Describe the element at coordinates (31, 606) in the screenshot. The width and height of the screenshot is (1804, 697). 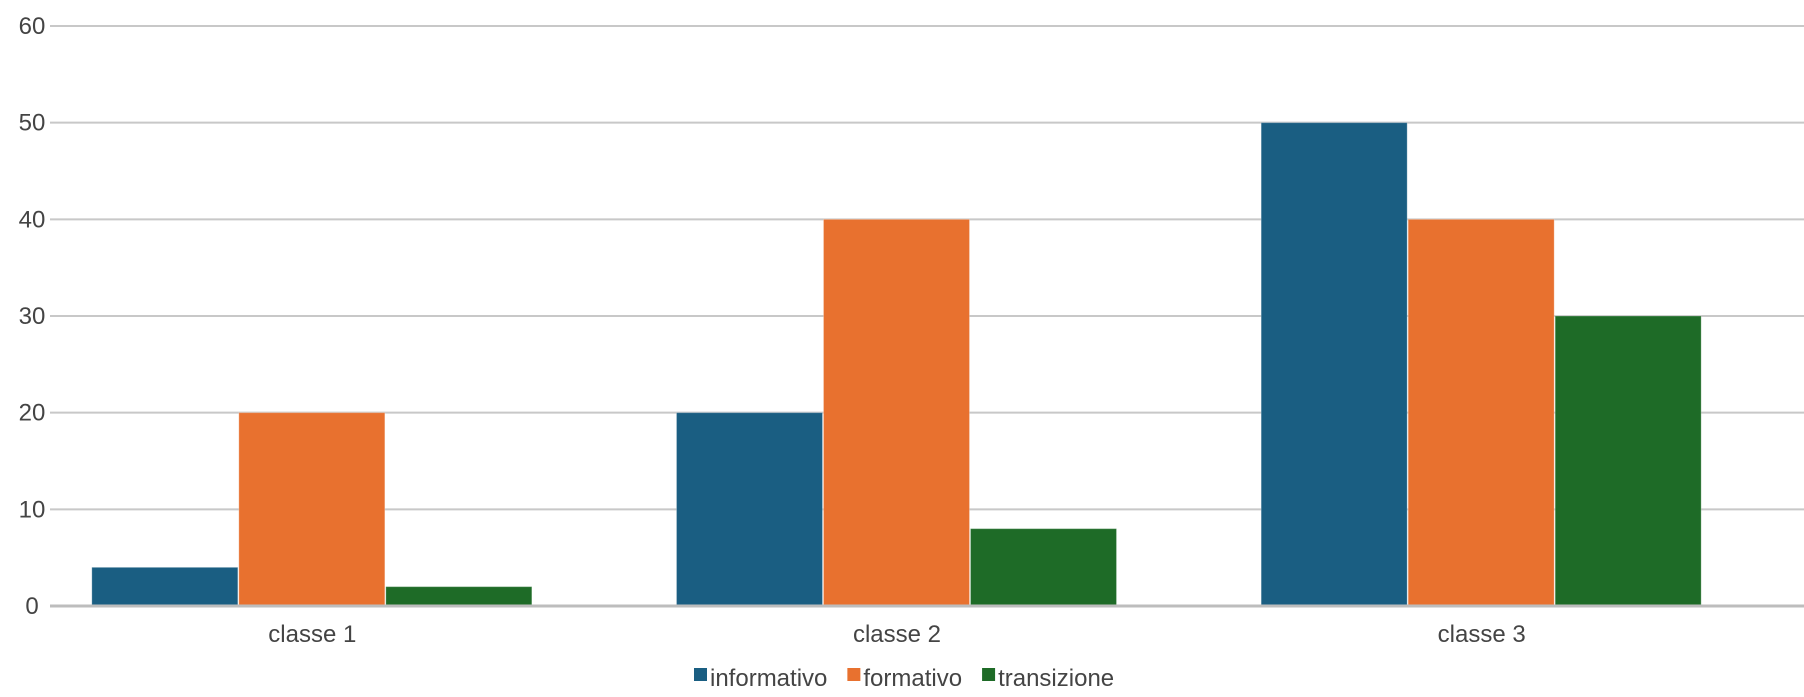
I see `y-tick-label: 0` at that location.